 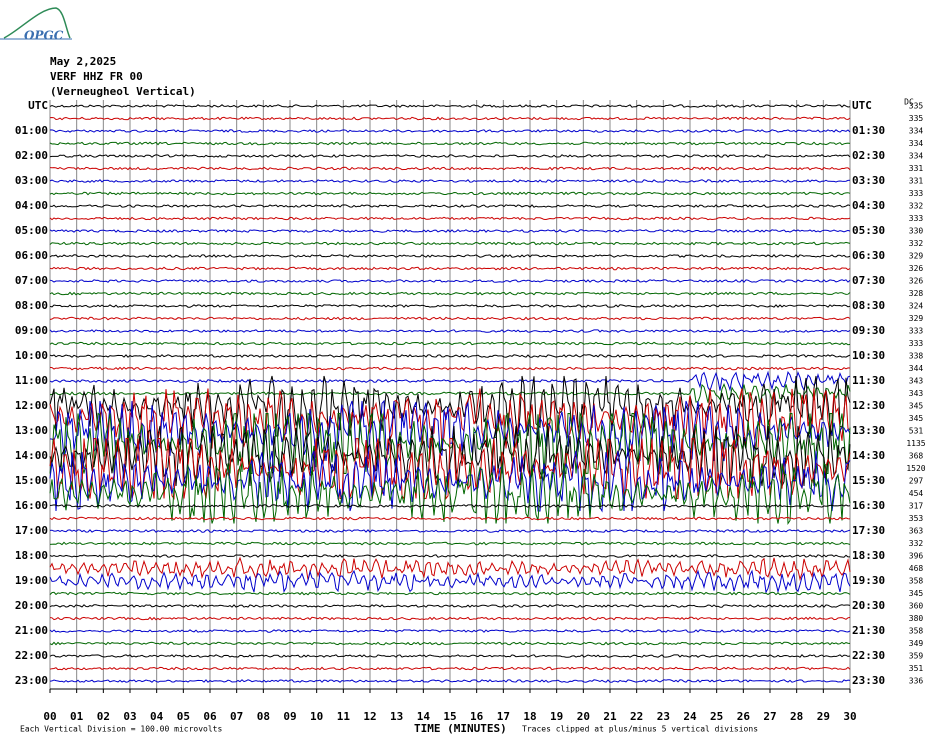 I want to click on left-time-label: 20:00, so click(x=31, y=605).